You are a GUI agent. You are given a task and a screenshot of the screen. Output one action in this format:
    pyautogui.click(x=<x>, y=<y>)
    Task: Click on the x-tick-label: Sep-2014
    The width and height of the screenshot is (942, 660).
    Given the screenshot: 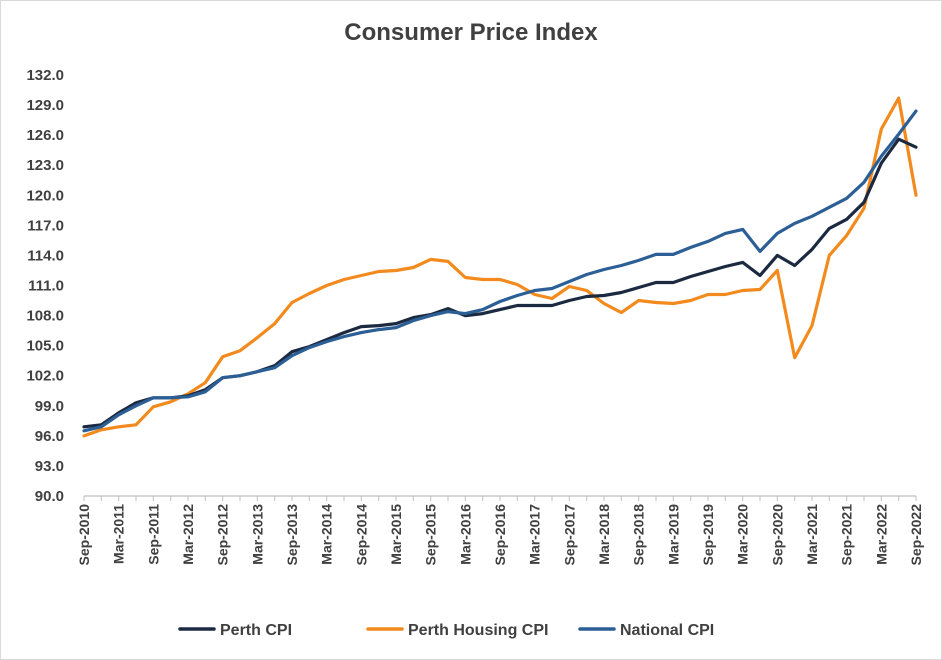 What is the action you would take?
    pyautogui.click(x=361, y=535)
    